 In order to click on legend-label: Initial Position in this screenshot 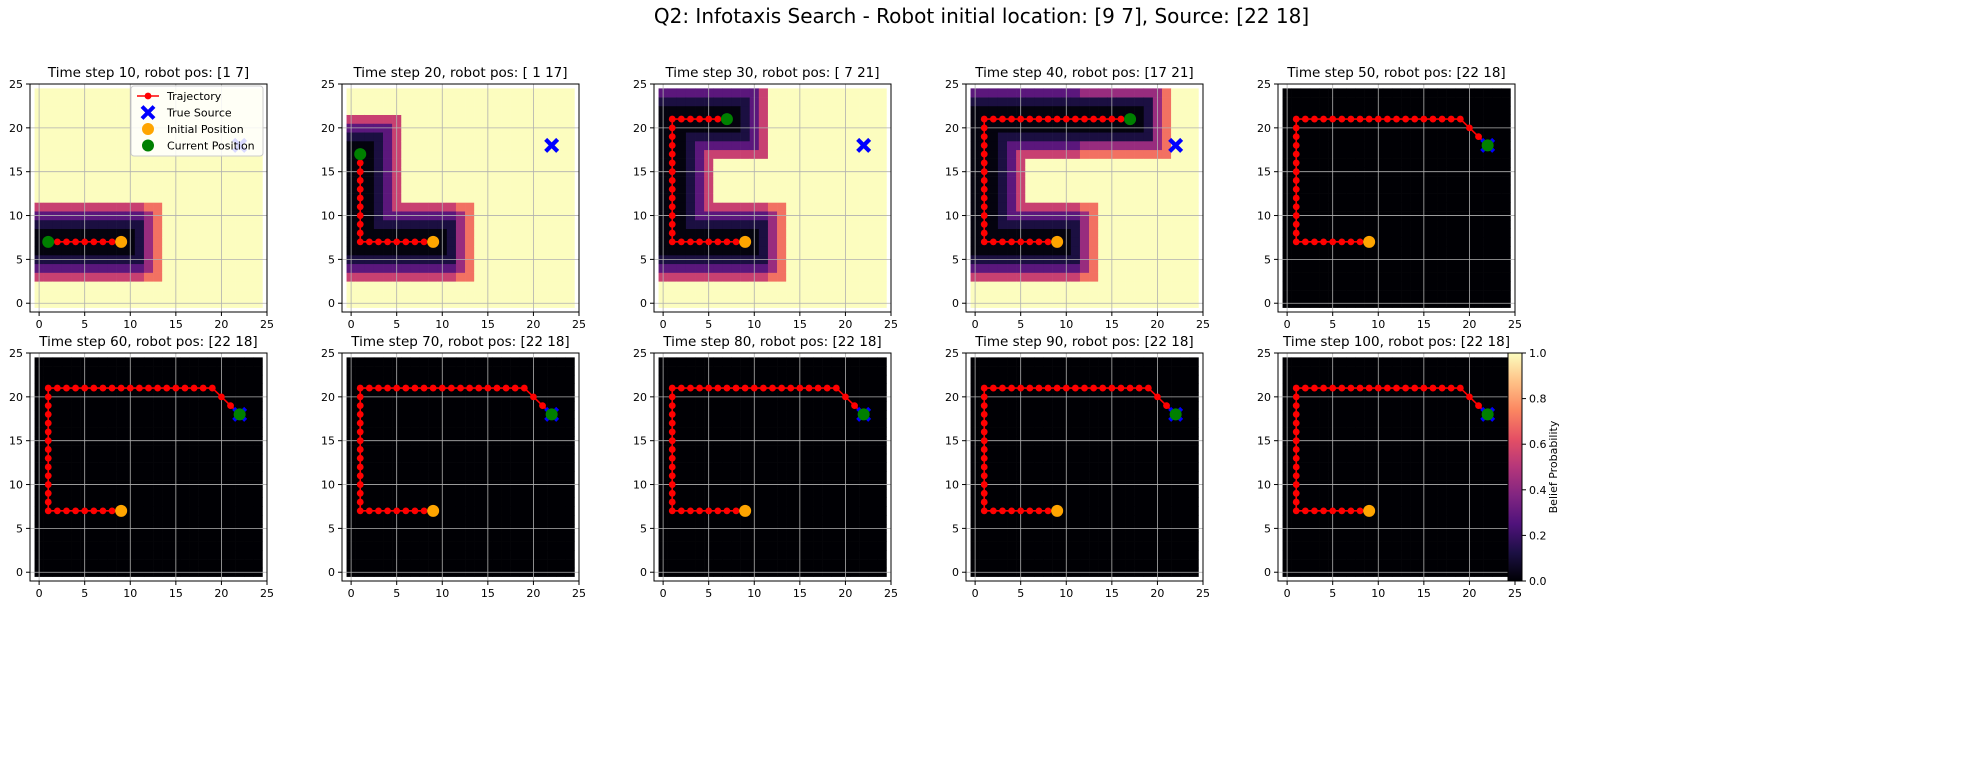, I will do `click(205, 129)`.